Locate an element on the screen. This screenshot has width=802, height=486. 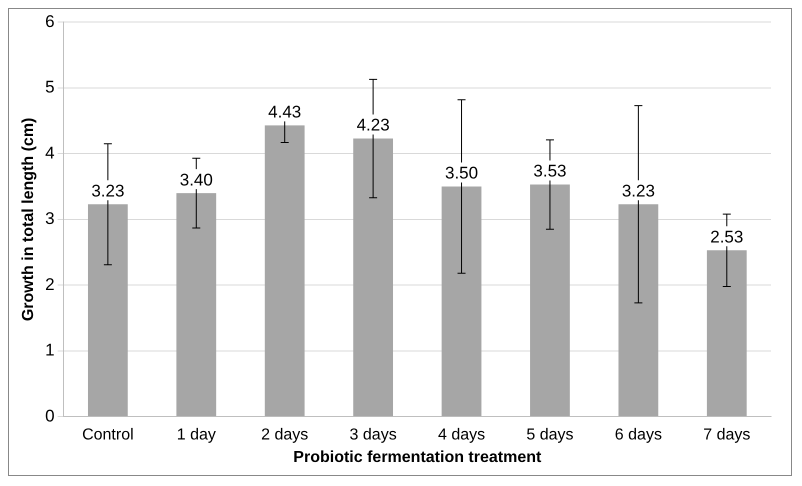
x-tick-label: 7 days is located at coordinates (726, 435).